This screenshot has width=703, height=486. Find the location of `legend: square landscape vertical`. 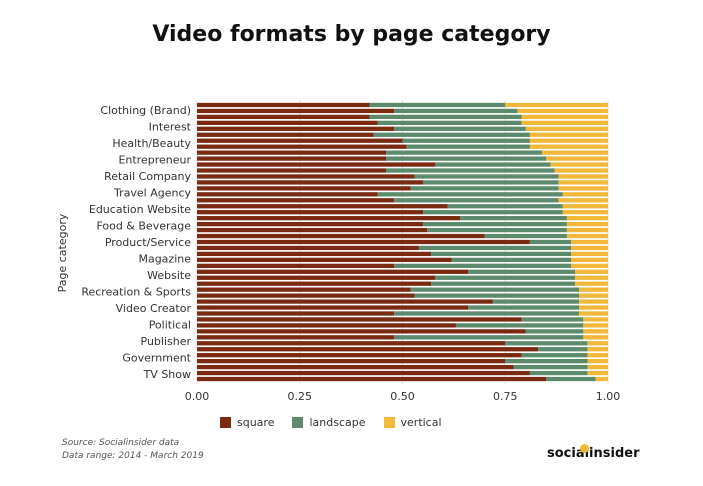

legend: square landscape vertical is located at coordinates (331, 422).